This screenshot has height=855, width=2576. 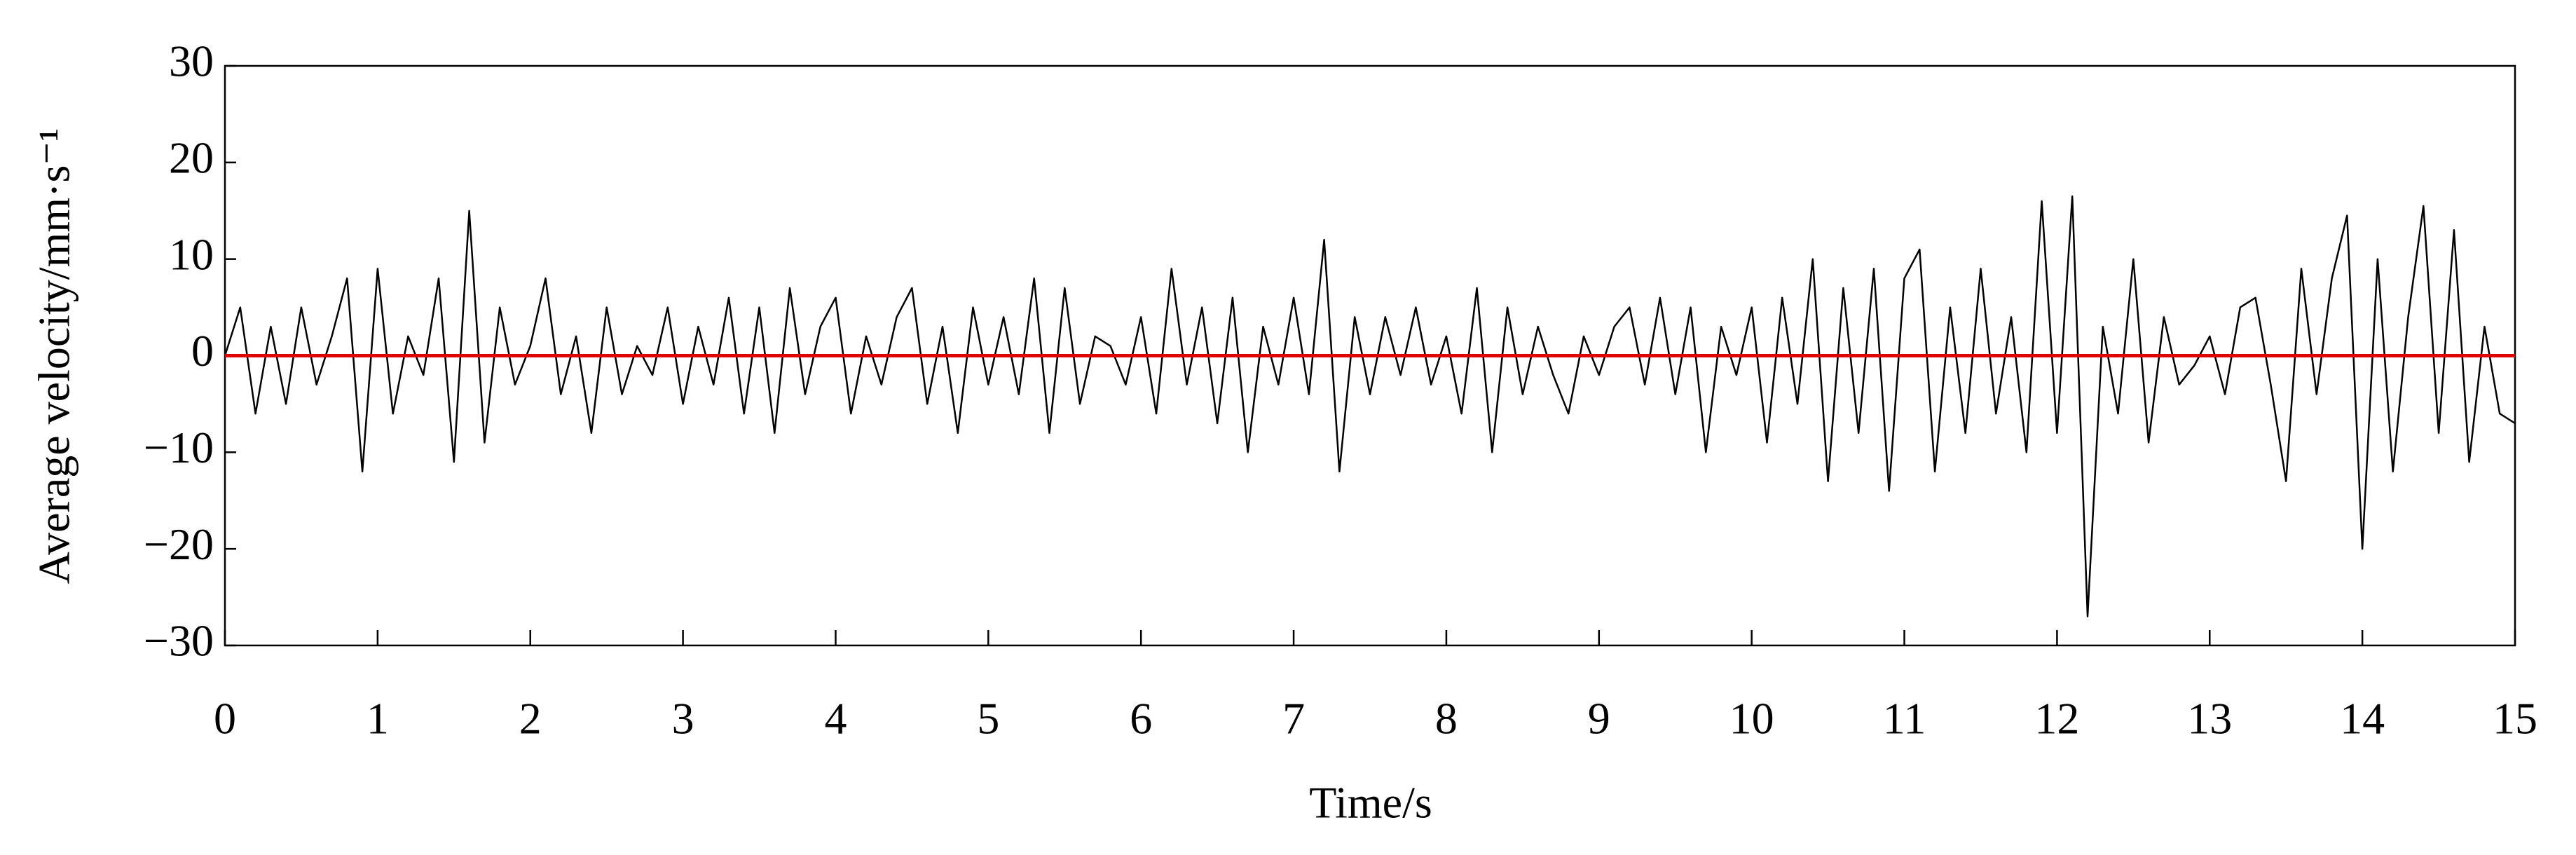 What do you see at coordinates (191, 158) in the screenshot?
I see `y-tick-label: 20` at bounding box center [191, 158].